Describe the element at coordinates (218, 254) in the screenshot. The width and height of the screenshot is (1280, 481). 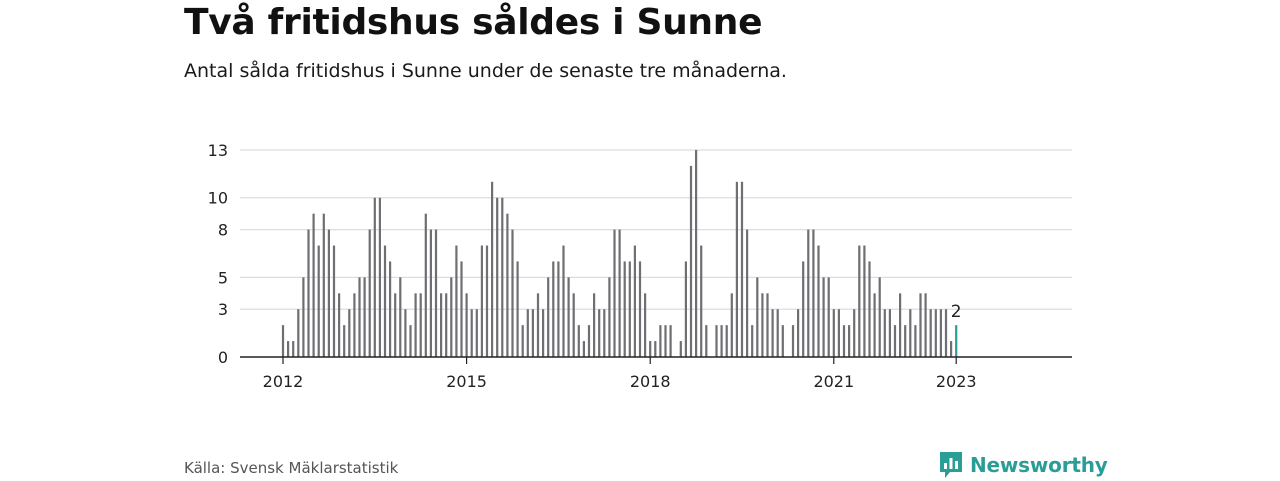
I see `y-axis-ticks: 0 3 5 8 10 13` at that location.